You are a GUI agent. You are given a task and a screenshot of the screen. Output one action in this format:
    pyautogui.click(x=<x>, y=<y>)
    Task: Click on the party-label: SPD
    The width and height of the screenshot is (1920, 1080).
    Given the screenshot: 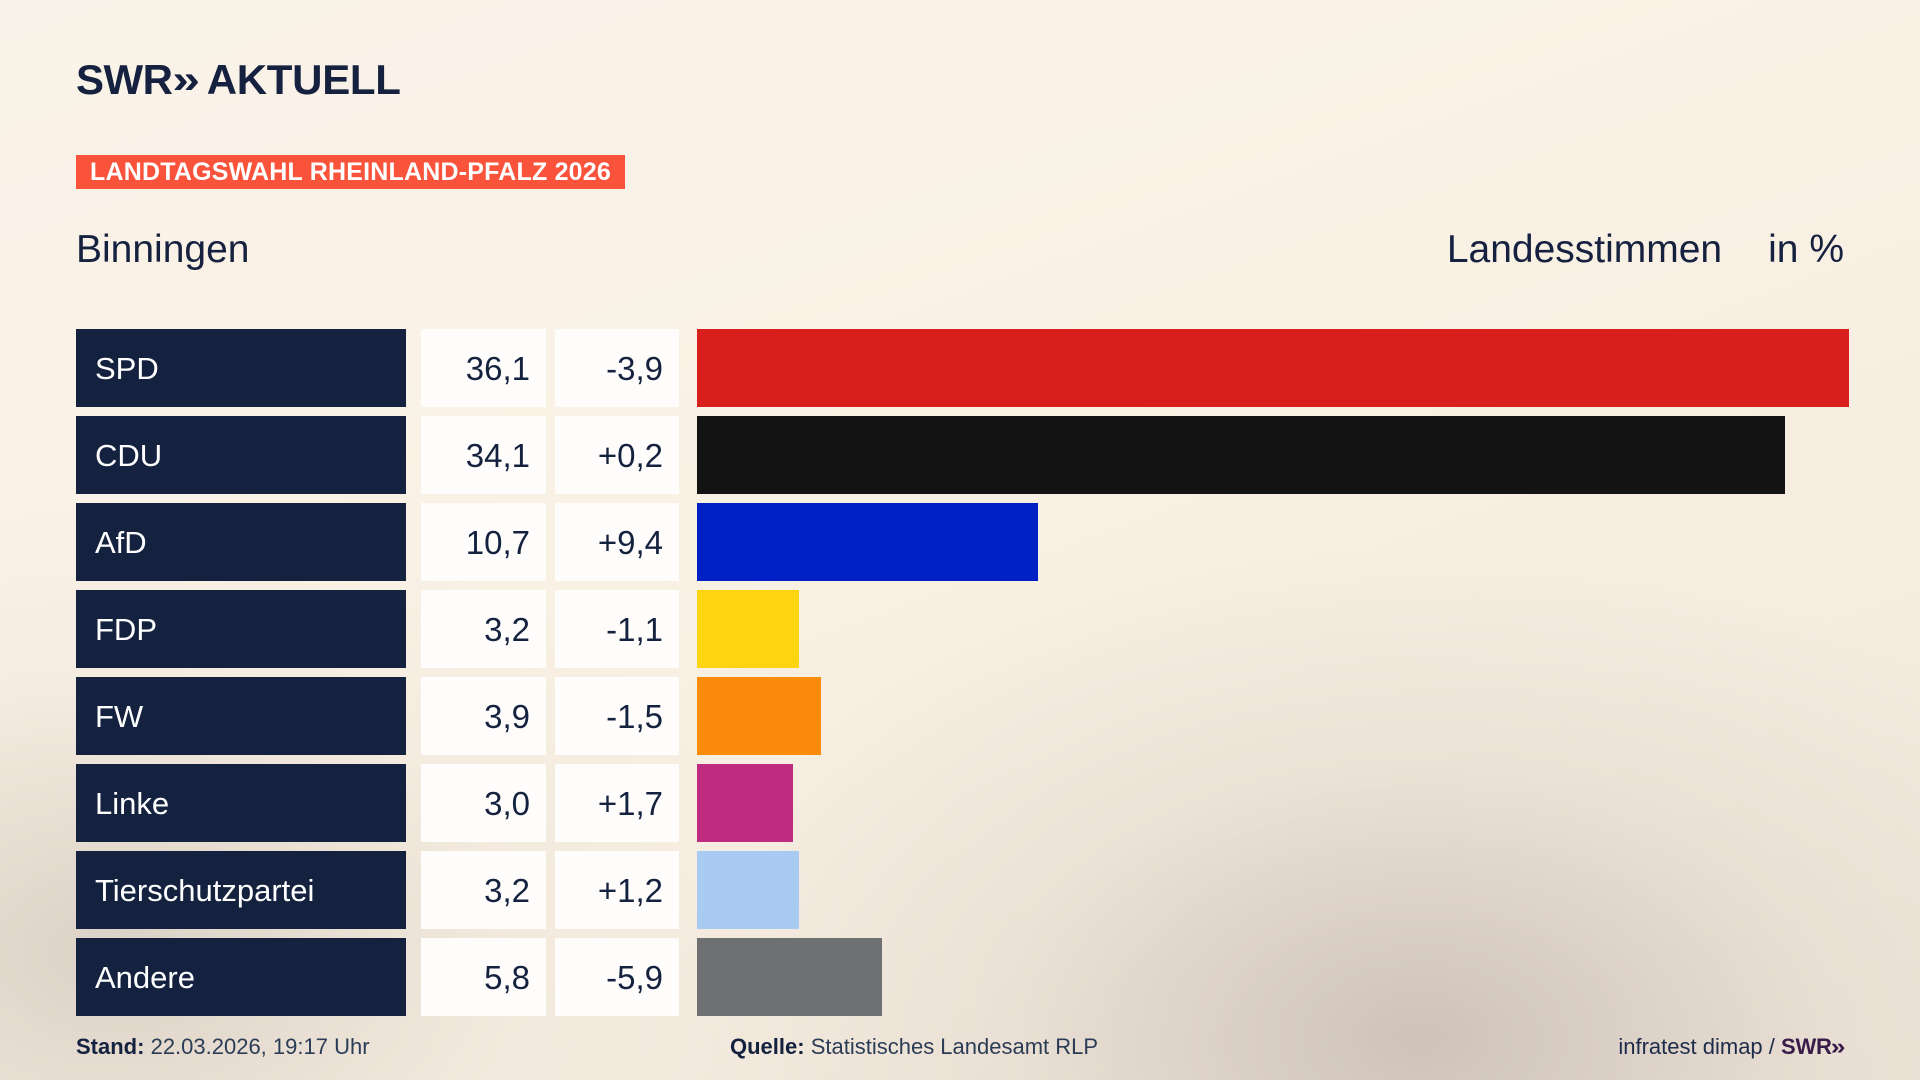 What is the action you would take?
    pyautogui.click(x=127, y=368)
    